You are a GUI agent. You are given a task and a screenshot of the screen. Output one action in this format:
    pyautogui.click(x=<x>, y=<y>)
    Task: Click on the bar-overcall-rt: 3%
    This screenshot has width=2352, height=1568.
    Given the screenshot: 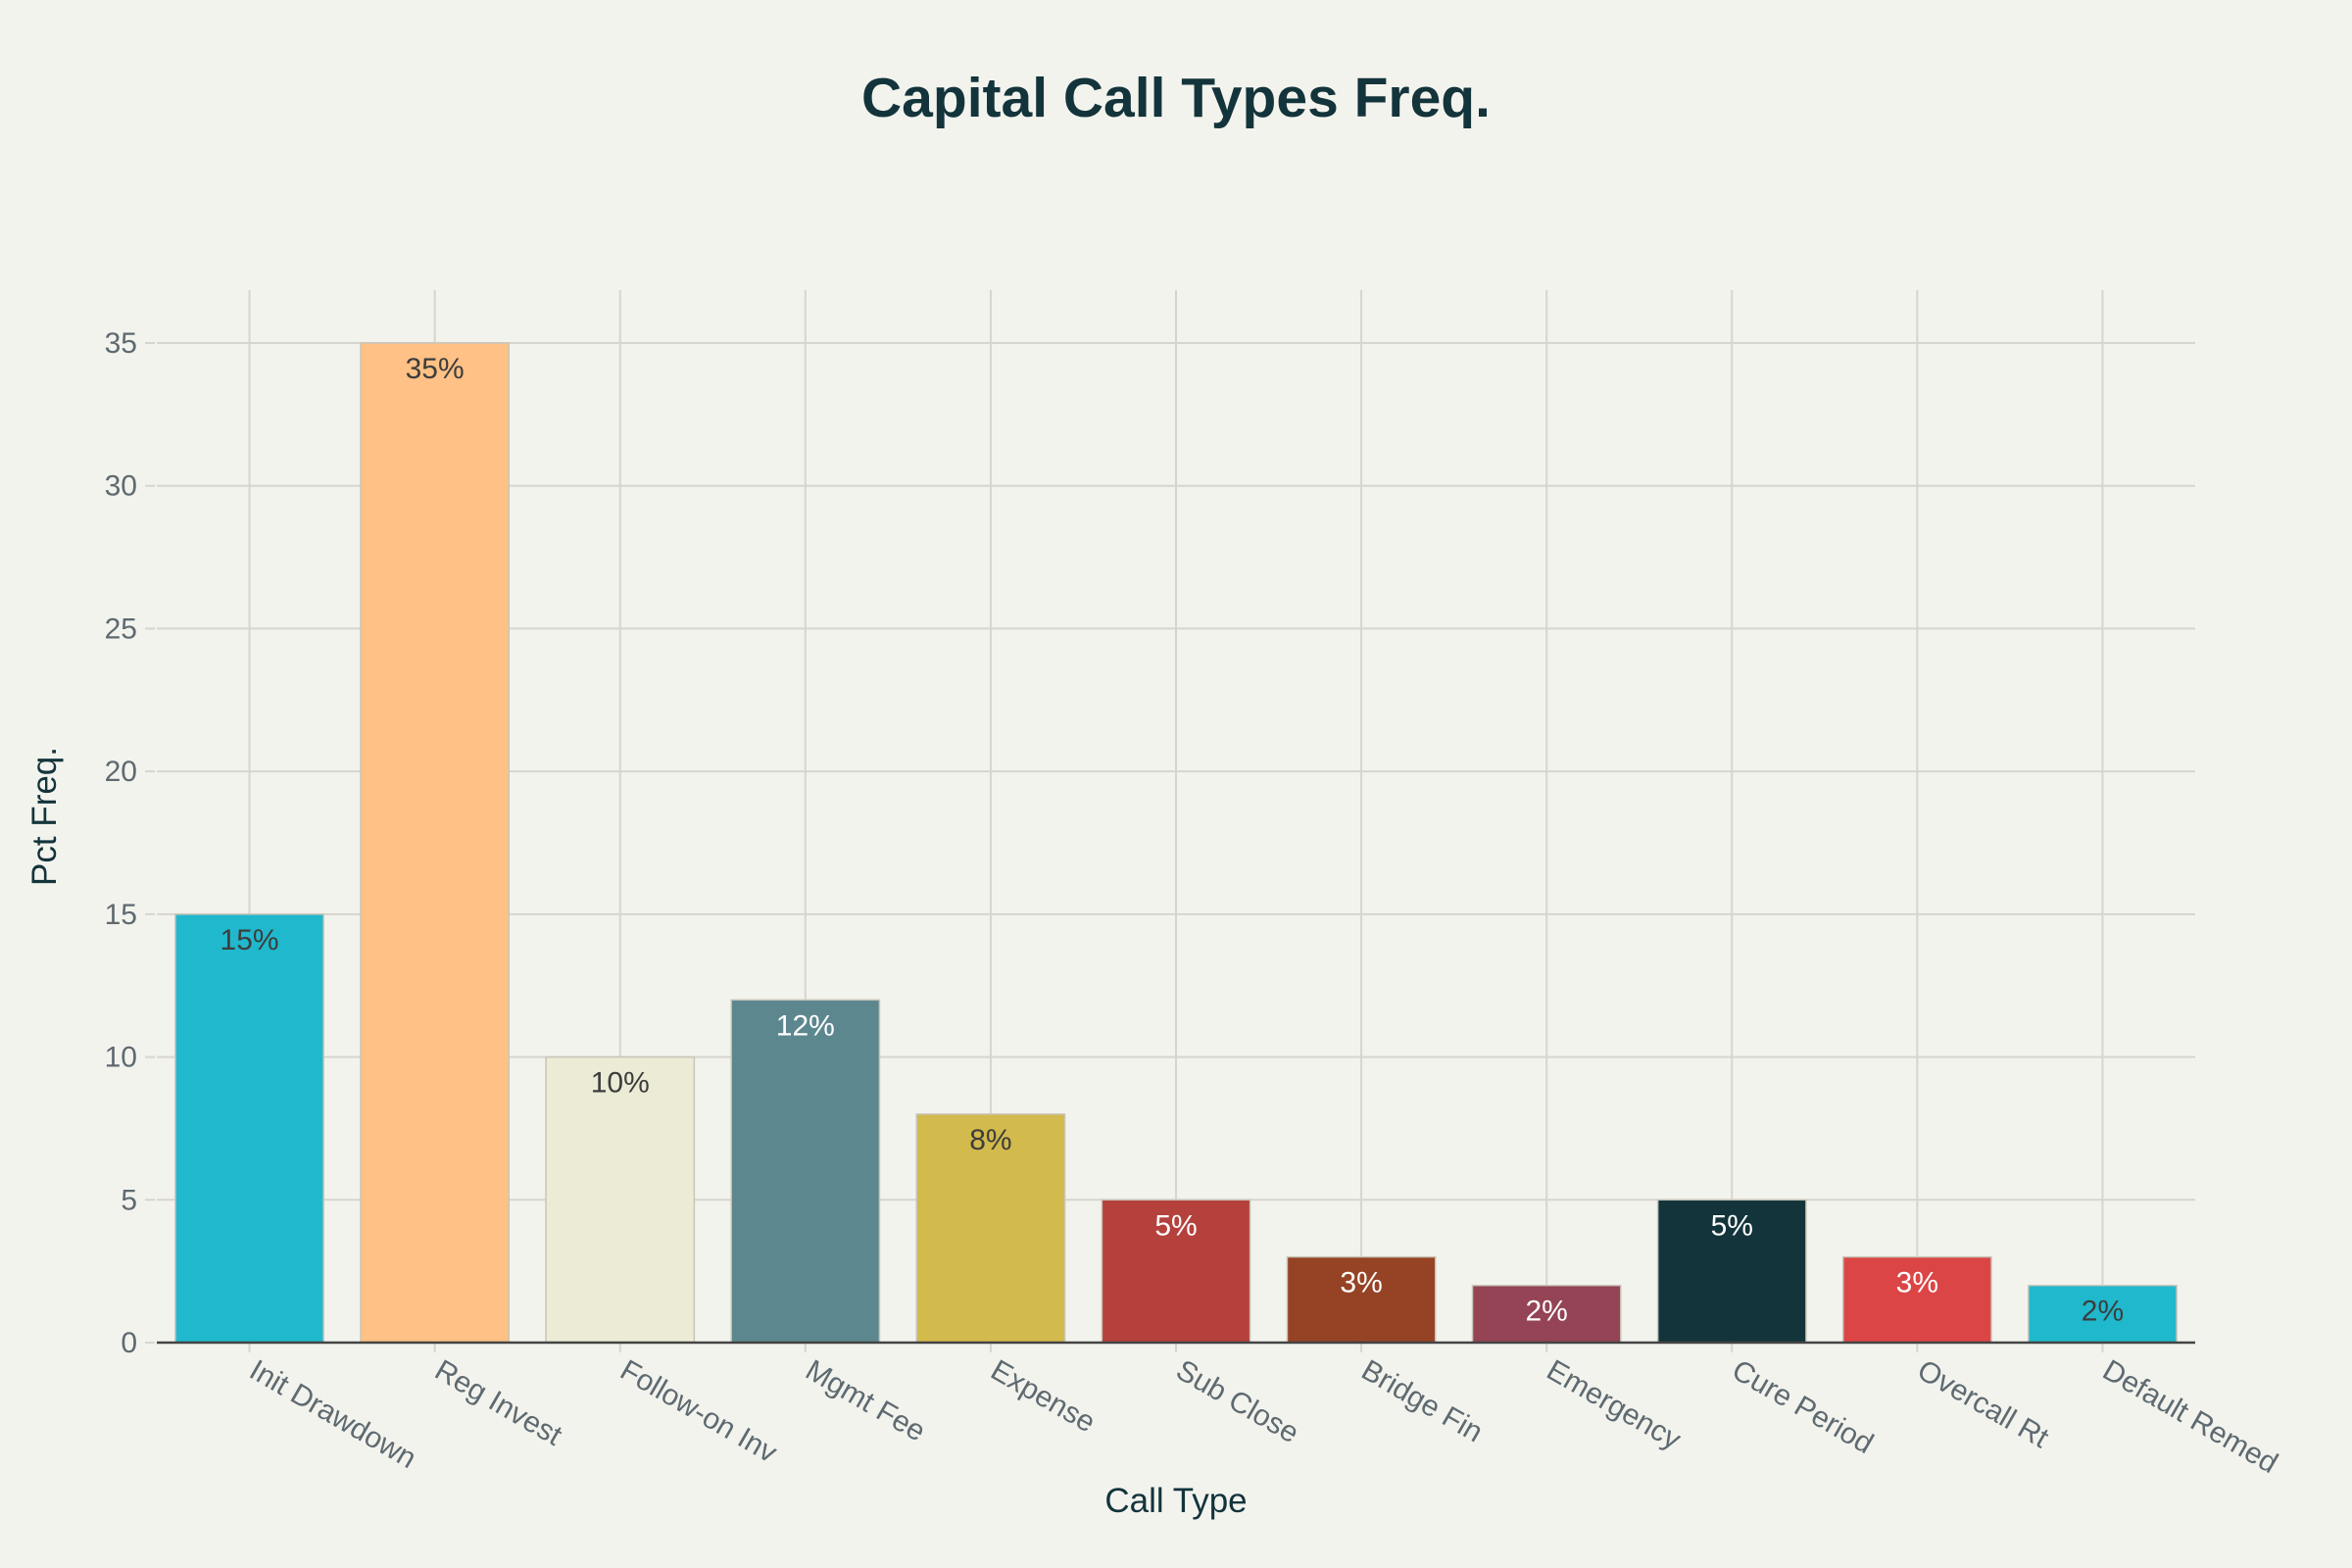 What is the action you would take?
    pyautogui.click(x=1916, y=1299)
    